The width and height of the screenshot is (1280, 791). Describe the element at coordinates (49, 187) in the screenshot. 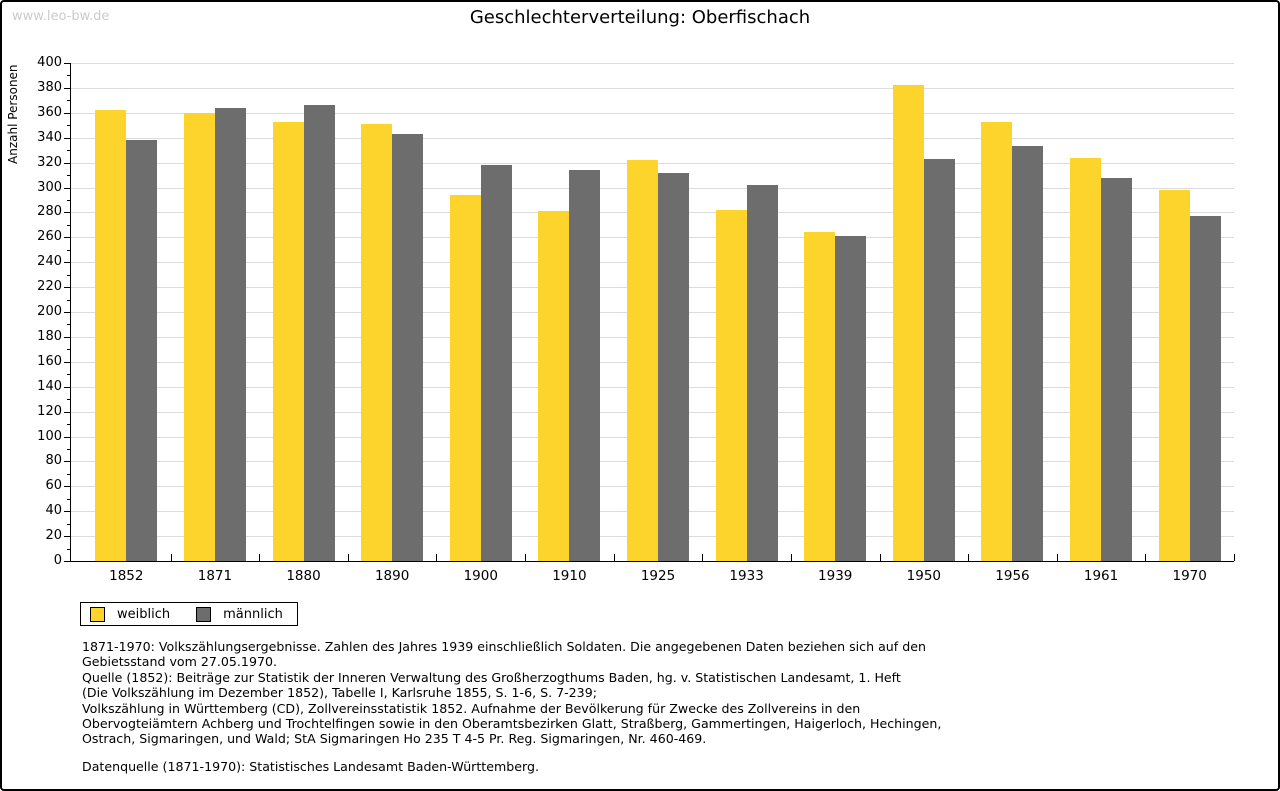

I see `y-axis-tick-label: 300` at that location.